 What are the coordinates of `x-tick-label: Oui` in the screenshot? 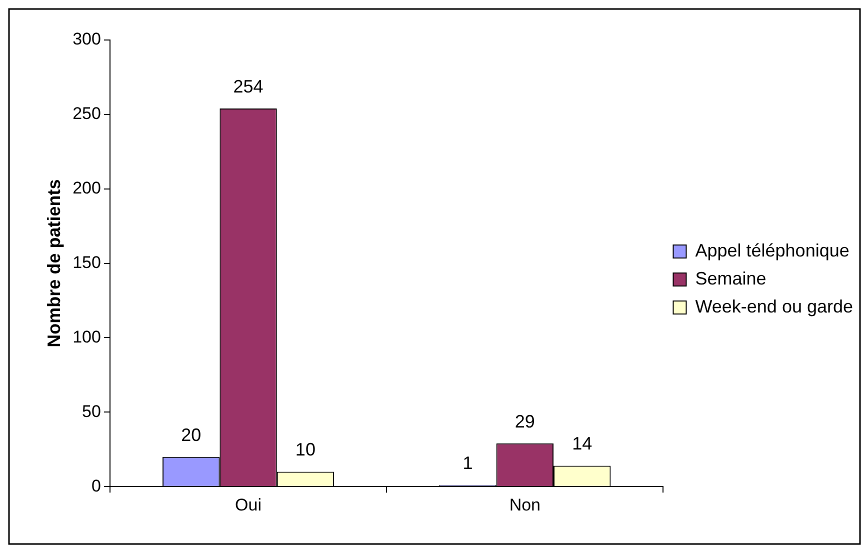 It's located at (248, 504).